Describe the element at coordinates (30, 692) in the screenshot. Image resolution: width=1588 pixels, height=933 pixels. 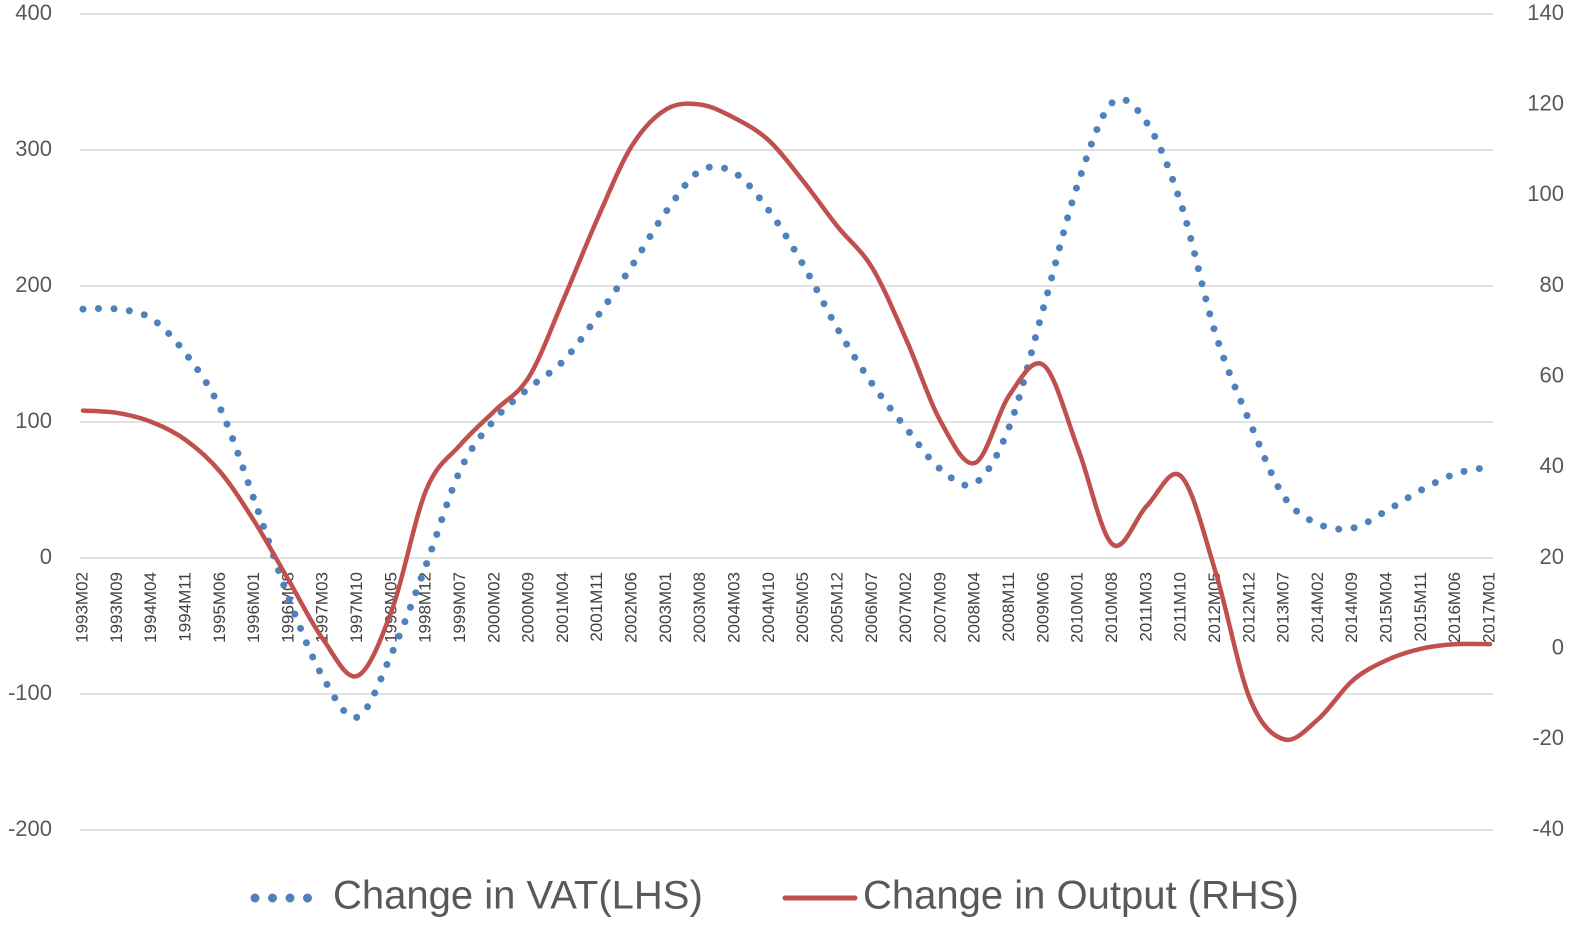
I see `y-tick-label: -100` at that location.